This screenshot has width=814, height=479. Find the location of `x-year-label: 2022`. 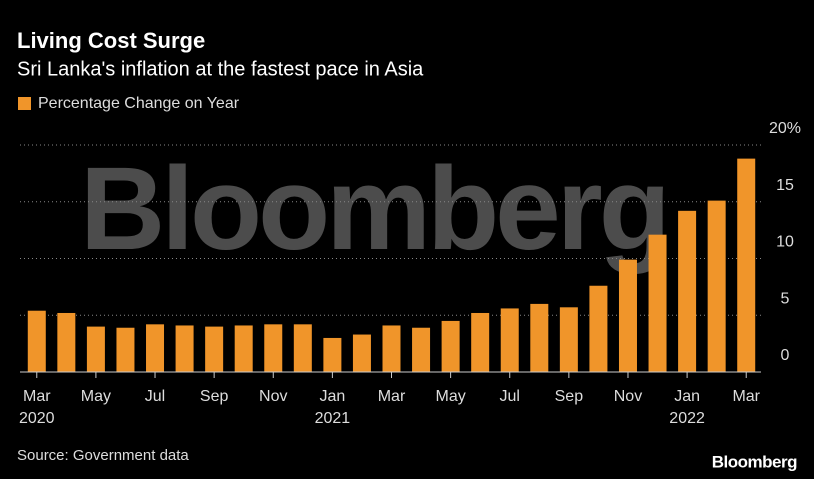

x-year-label: 2022 is located at coordinates (687, 418).